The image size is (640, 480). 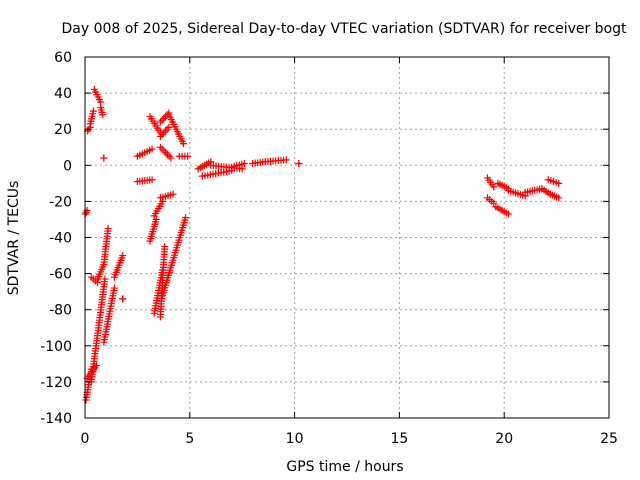 I want to click on y-tick-label: -80, so click(x=60, y=311).